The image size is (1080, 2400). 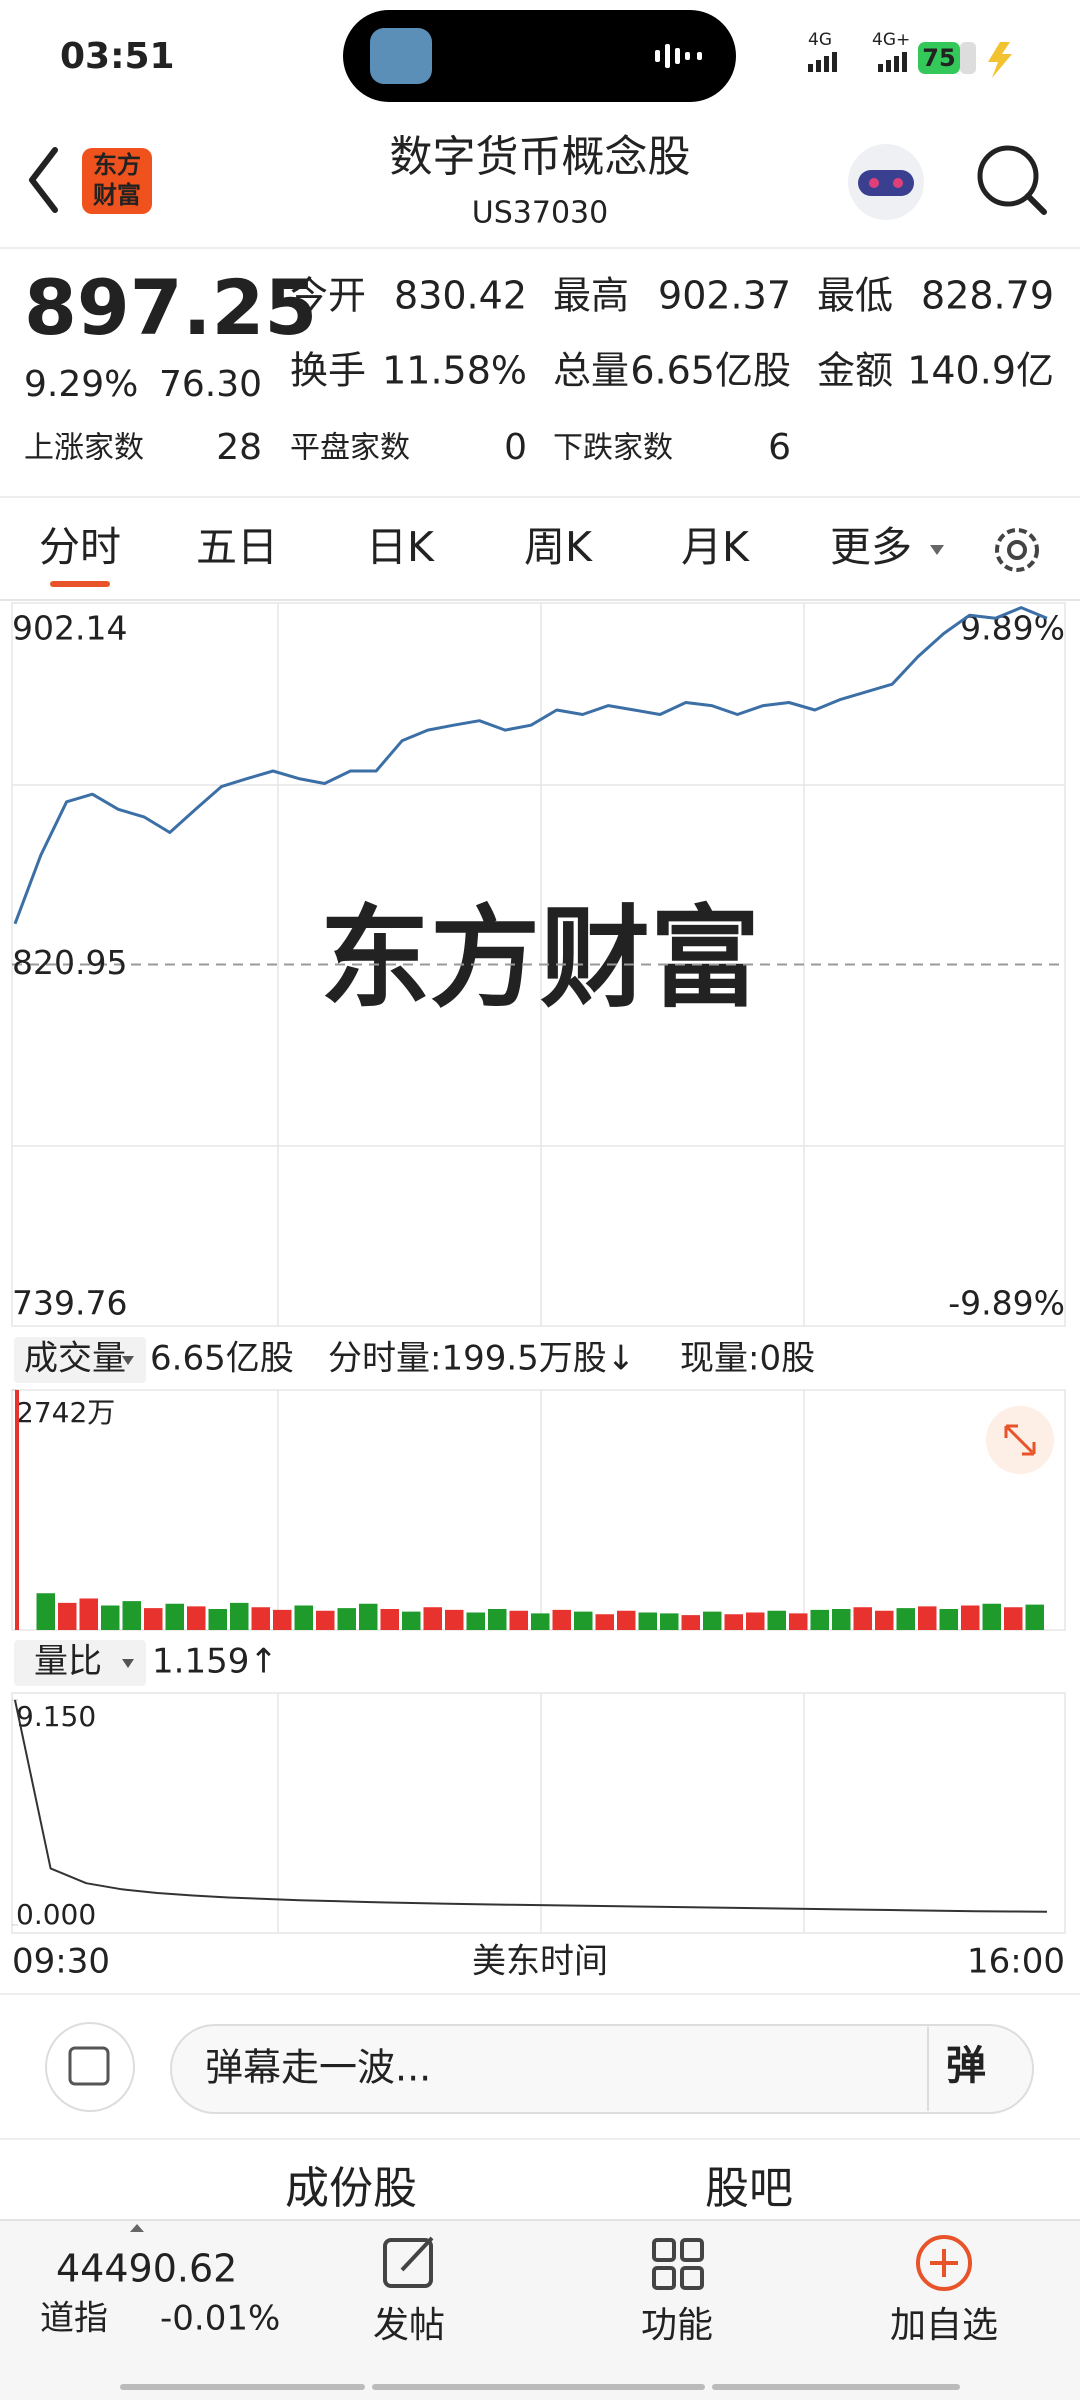 I want to click on app-logo, so click(x=117, y=181).